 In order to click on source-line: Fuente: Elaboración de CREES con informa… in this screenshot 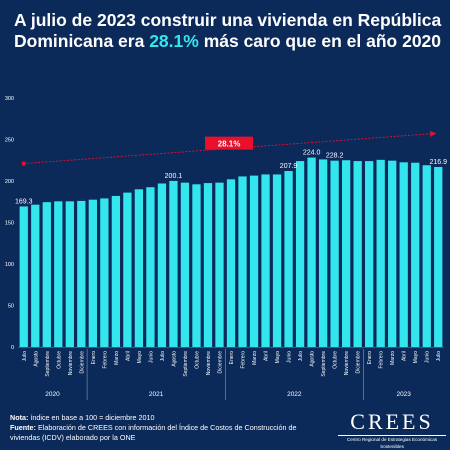, I will do `click(160, 433)`.